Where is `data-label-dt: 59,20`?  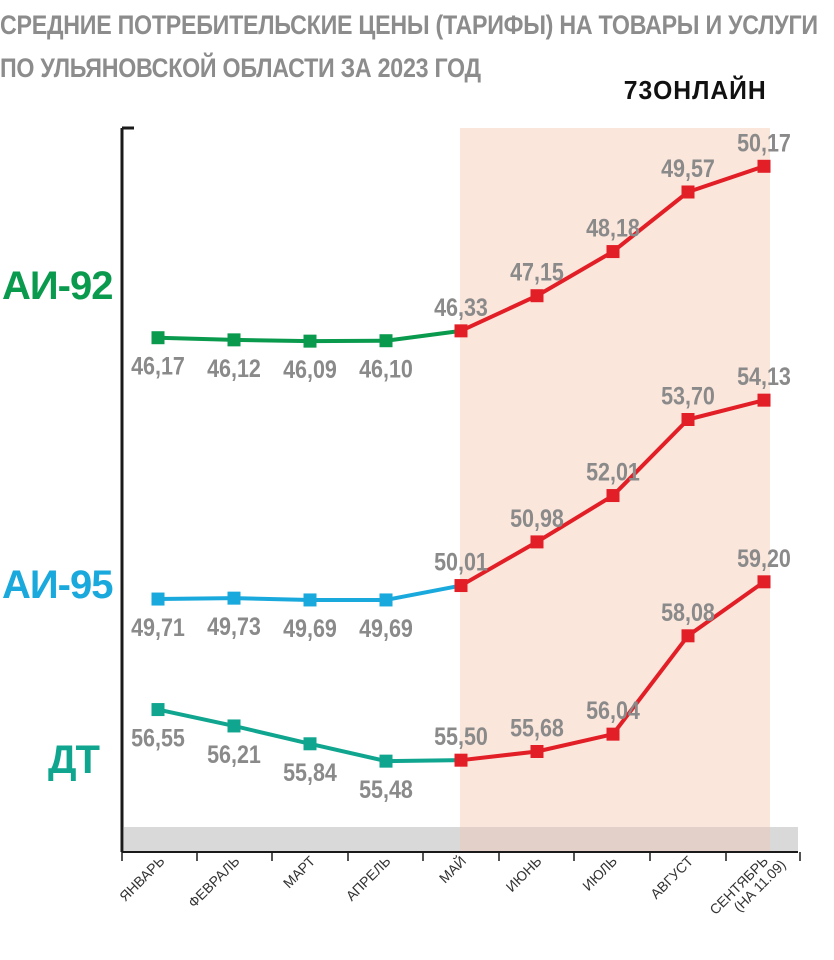
data-label-dt: 59,20 is located at coordinates (764, 558).